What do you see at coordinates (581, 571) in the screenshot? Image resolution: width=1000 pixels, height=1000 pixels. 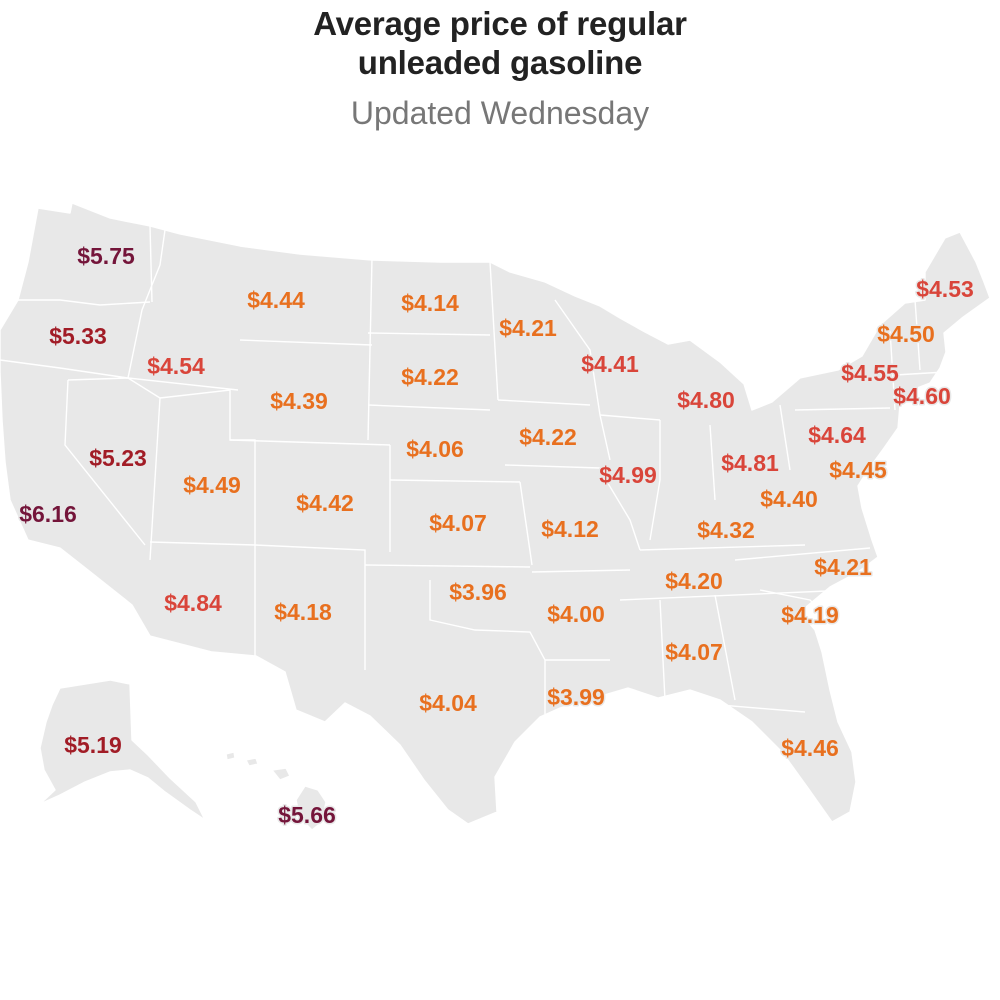 I see `border-mo-ar` at bounding box center [581, 571].